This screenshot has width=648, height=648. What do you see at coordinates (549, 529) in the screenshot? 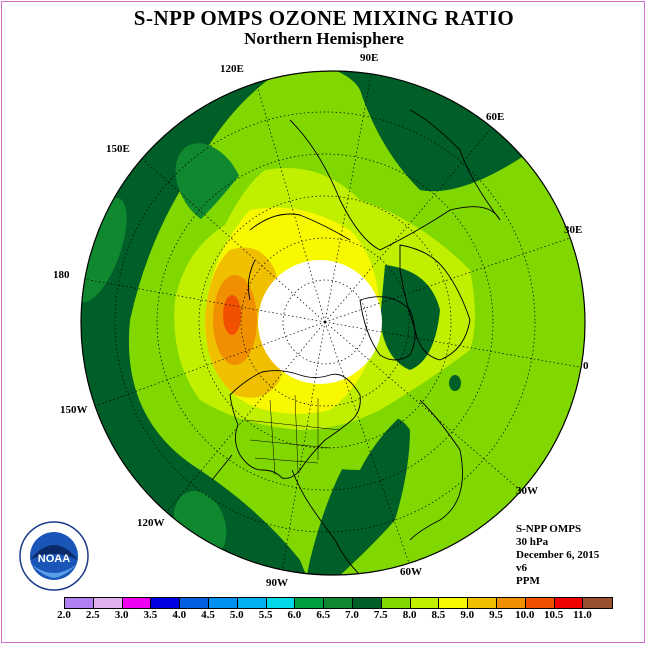
I see `info-instrument: S-NPP OMPS` at bounding box center [549, 529].